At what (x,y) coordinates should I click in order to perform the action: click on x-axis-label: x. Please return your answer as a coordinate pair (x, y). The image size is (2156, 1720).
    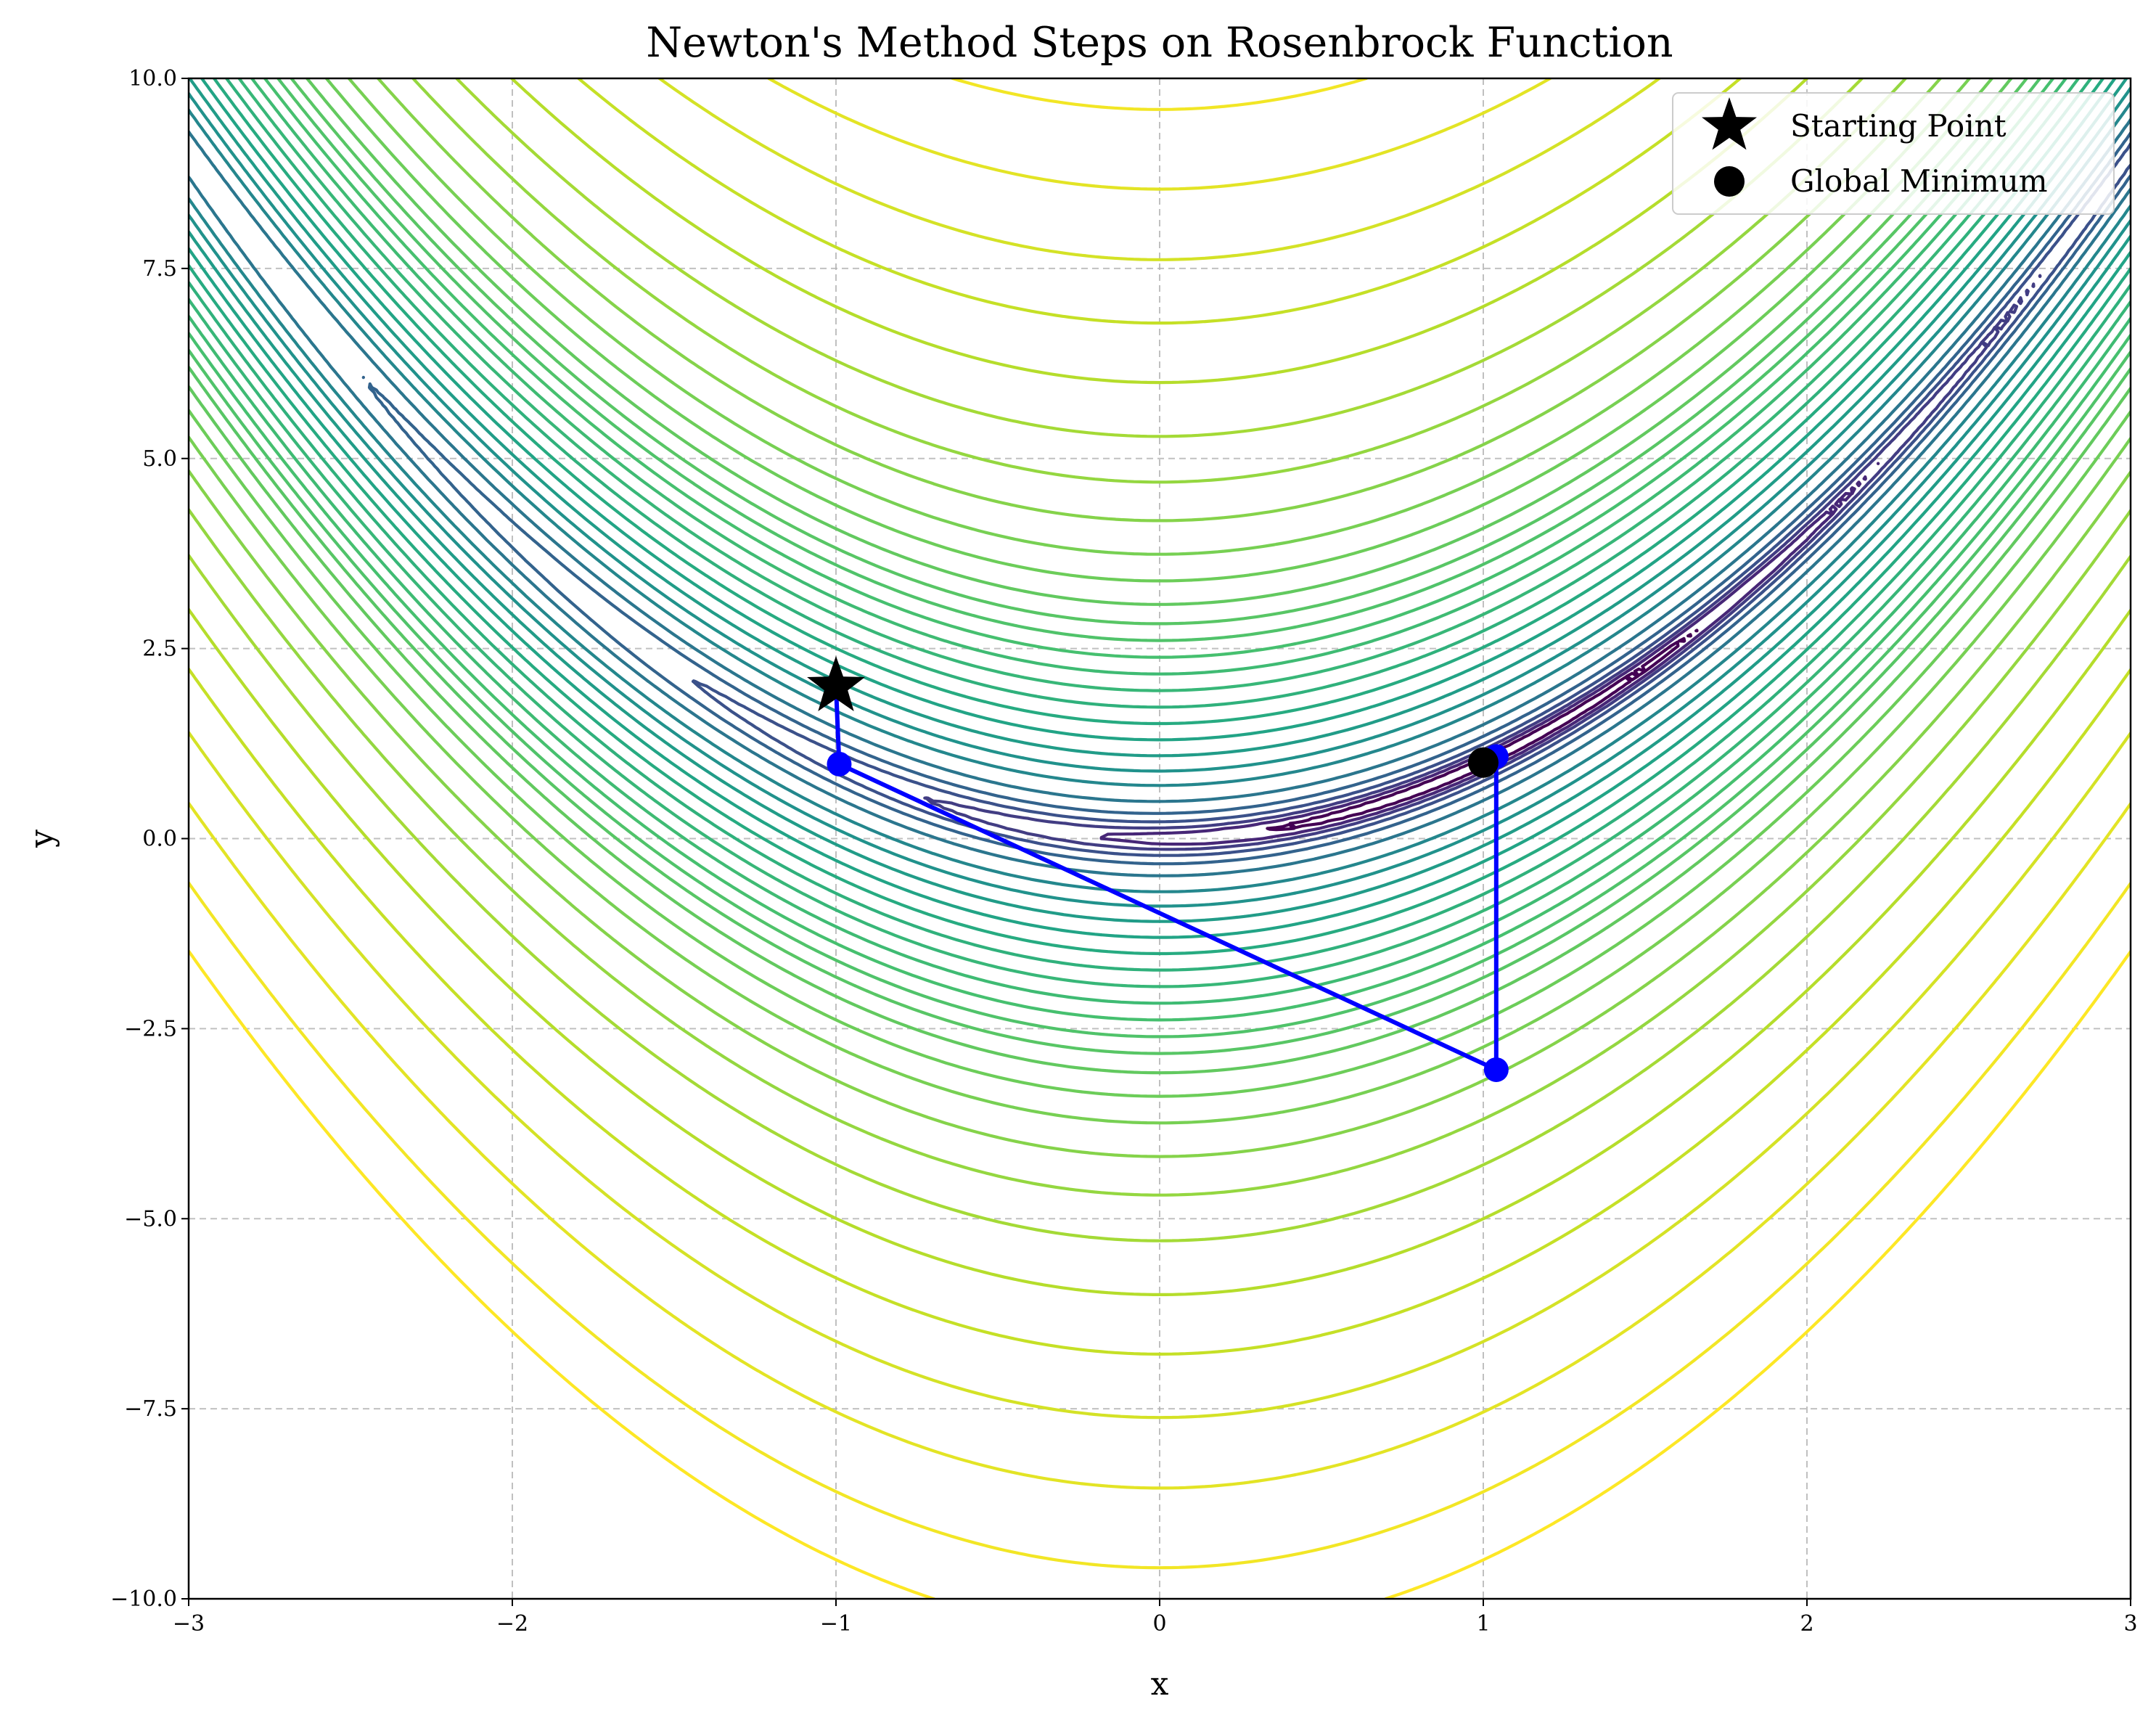
    Looking at the image, I should click on (1160, 1685).